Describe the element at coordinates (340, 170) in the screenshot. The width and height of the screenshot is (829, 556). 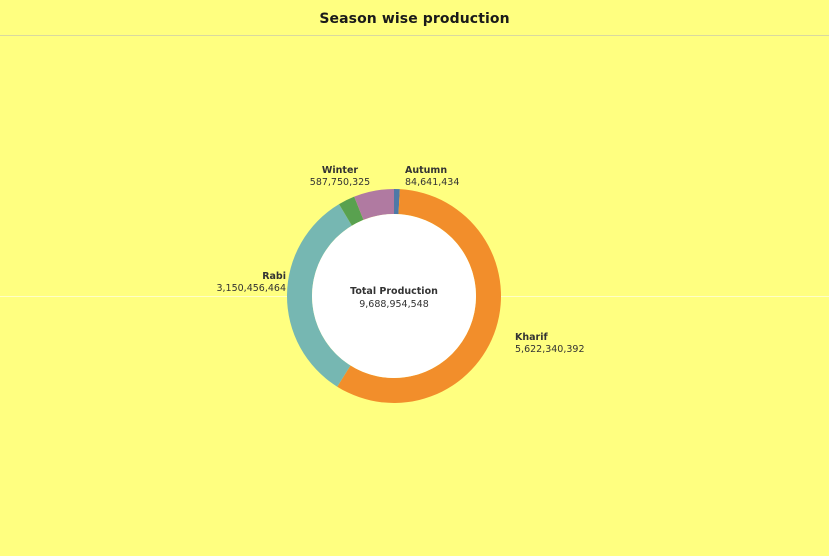
I see `slice-label-winter: Winter` at that location.